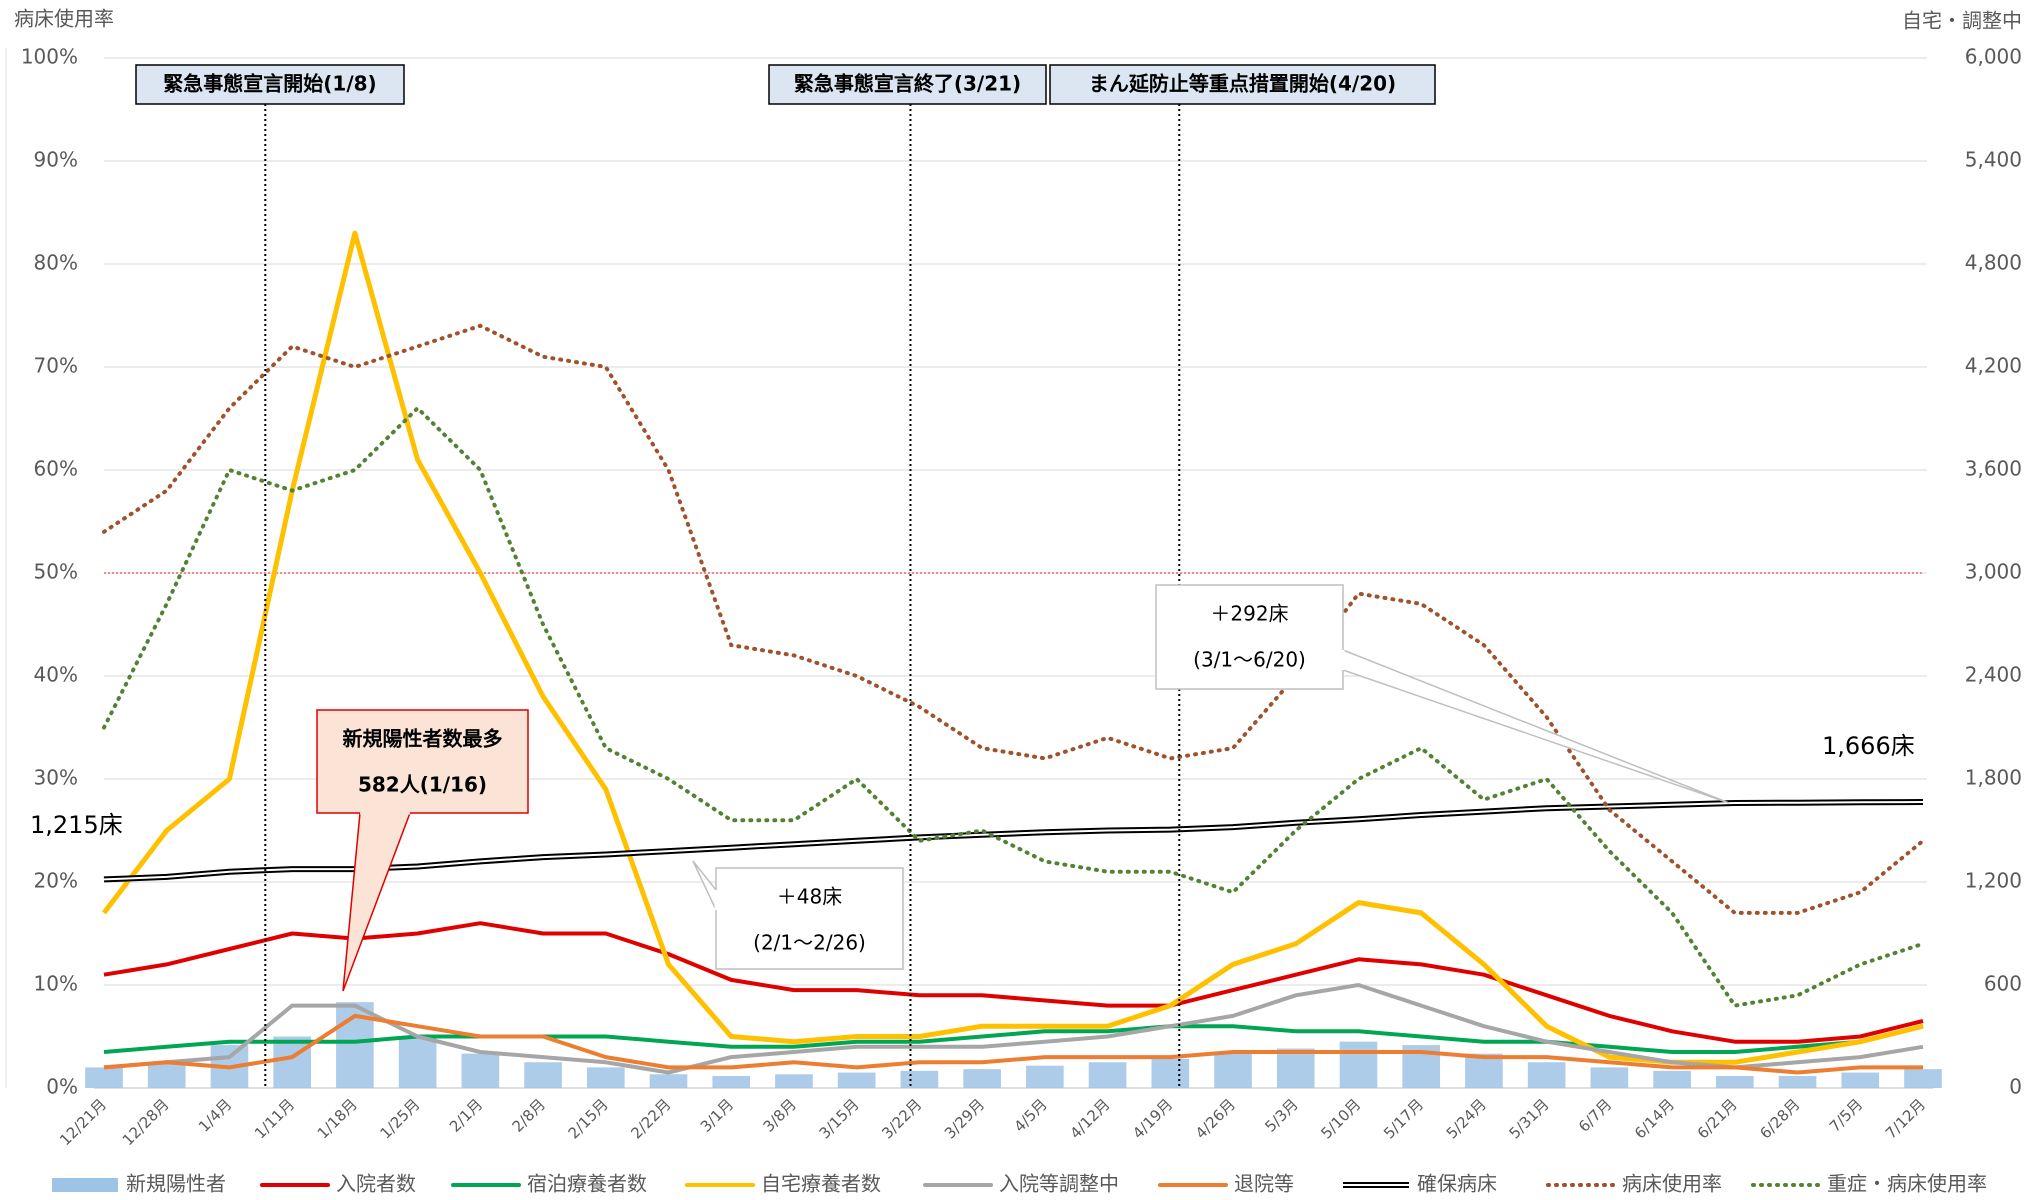 The height and width of the screenshot is (1200, 2031). What do you see at coordinates (1993, 881) in the screenshot?
I see `y2-tick-label: 1,200` at bounding box center [1993, 881].